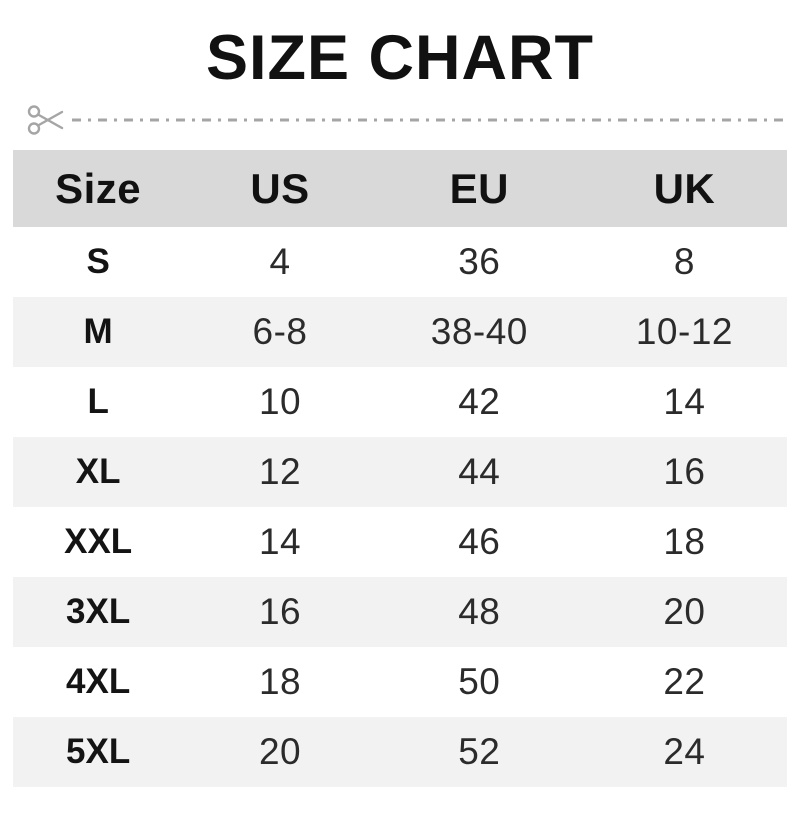 This screenshot has width=800, height=826. Describe the element at coordinates (400, 188) in the screenshot. I see `table-header-row: Size US EU UK` at that location.